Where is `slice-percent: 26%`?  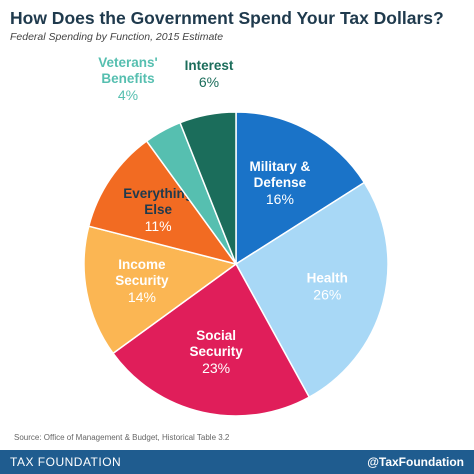 slice-percent: 26% is located at coordinates (327, 294).